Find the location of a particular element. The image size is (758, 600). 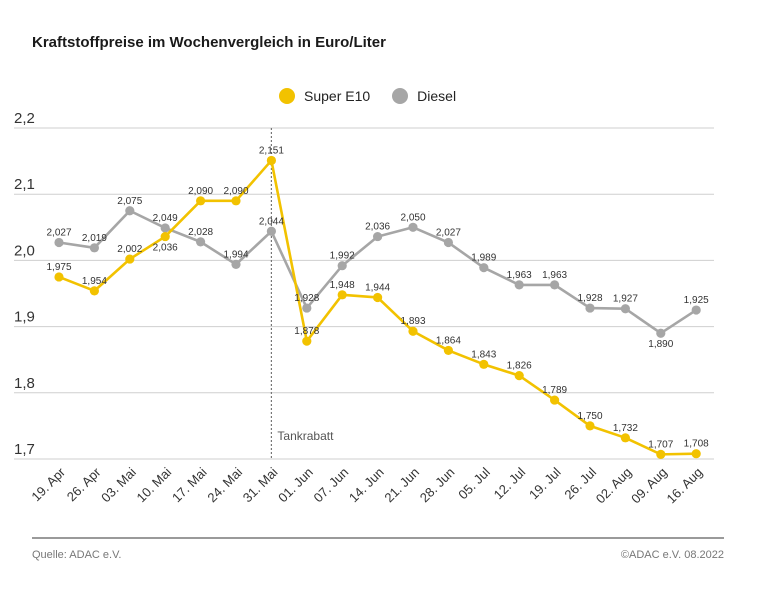

data-label-diesel: 1,989 is located at coordinates (483, 258).